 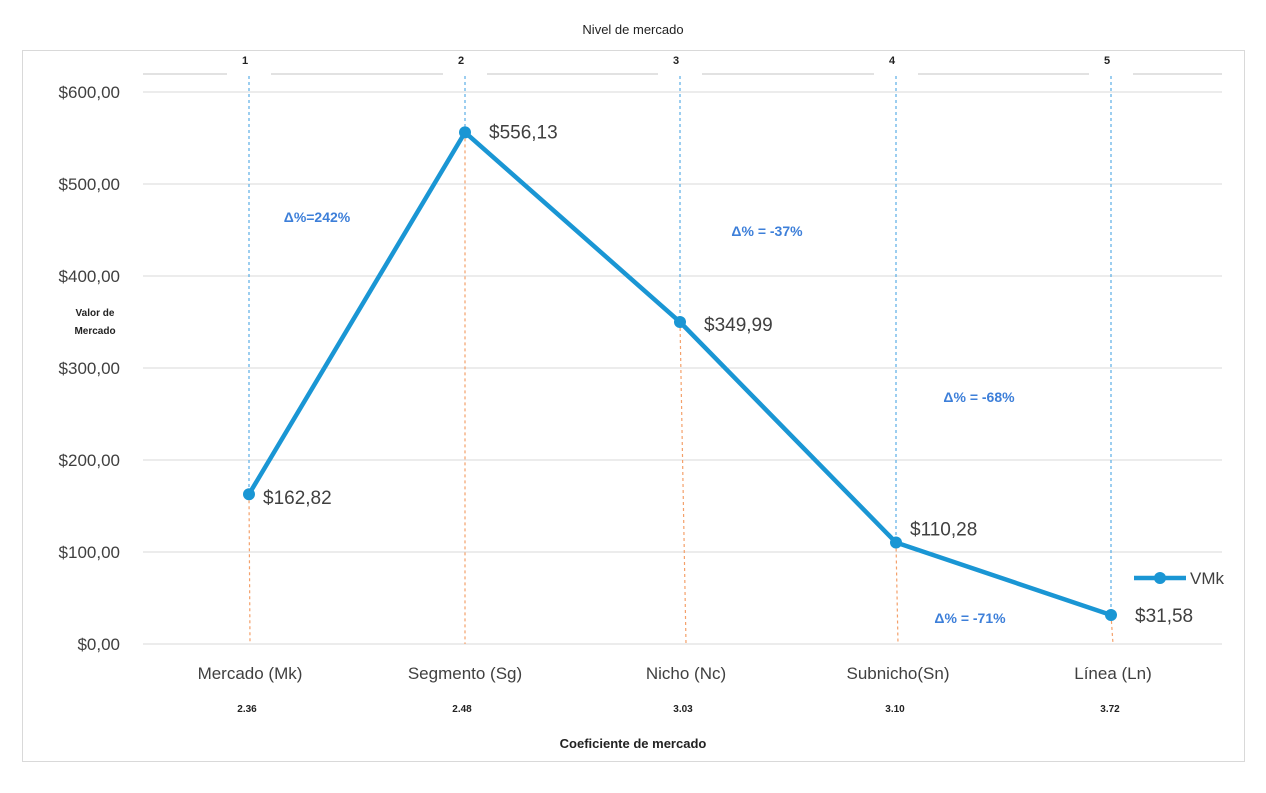 I want to click on top-axis-tick-label: 2, so click(x=461, y=61).